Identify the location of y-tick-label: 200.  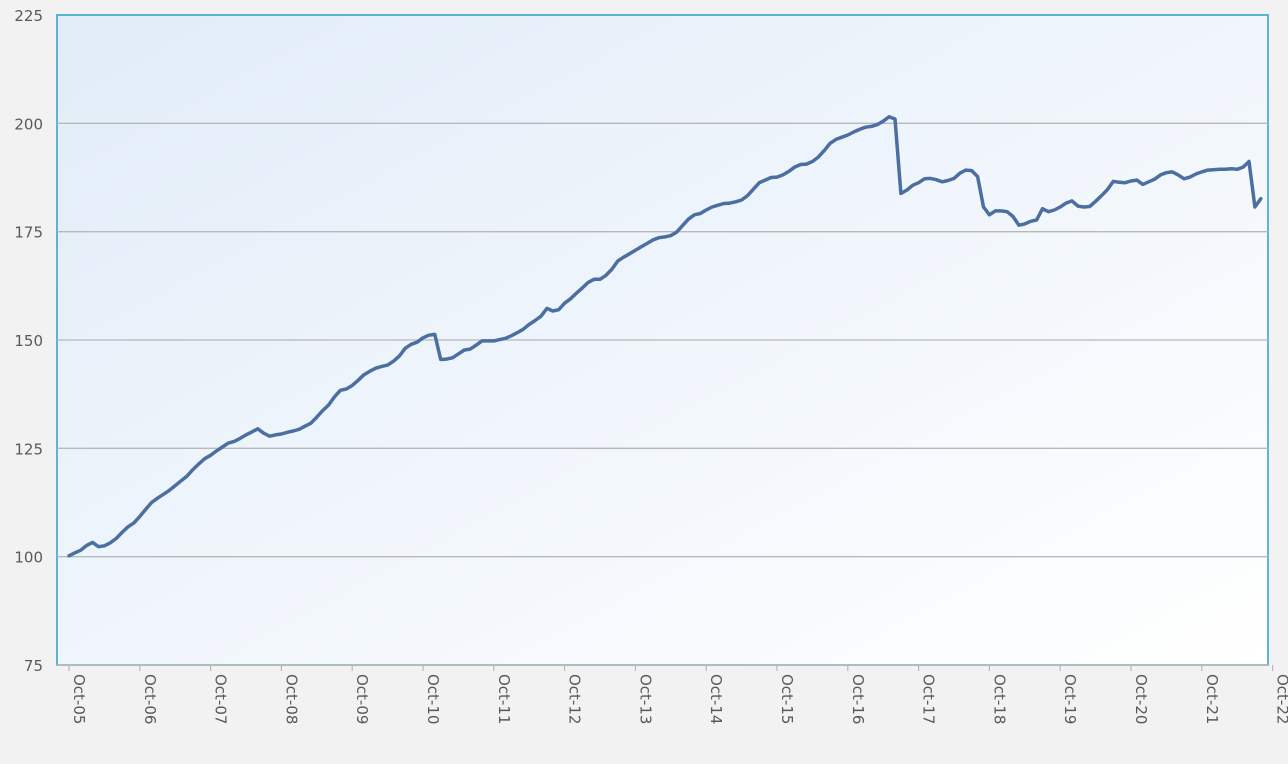
(28, 124).